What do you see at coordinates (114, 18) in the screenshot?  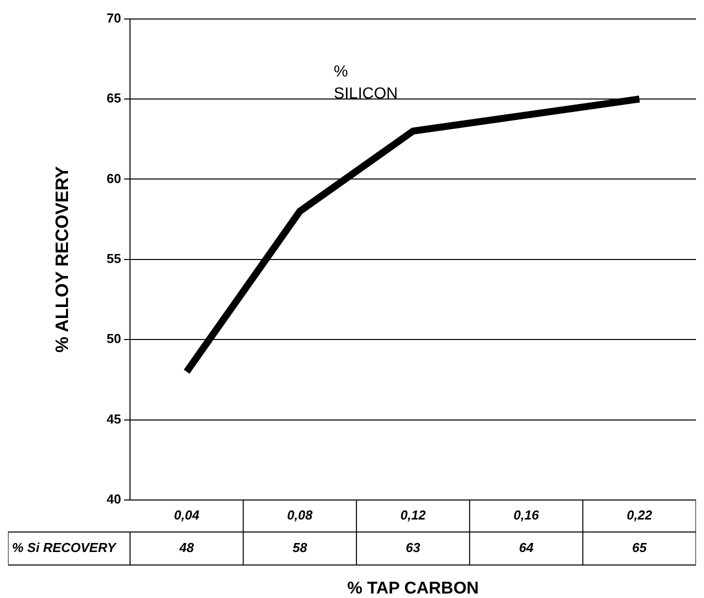 I see `y-tick-label: 70` at bounding box center [114, 18].